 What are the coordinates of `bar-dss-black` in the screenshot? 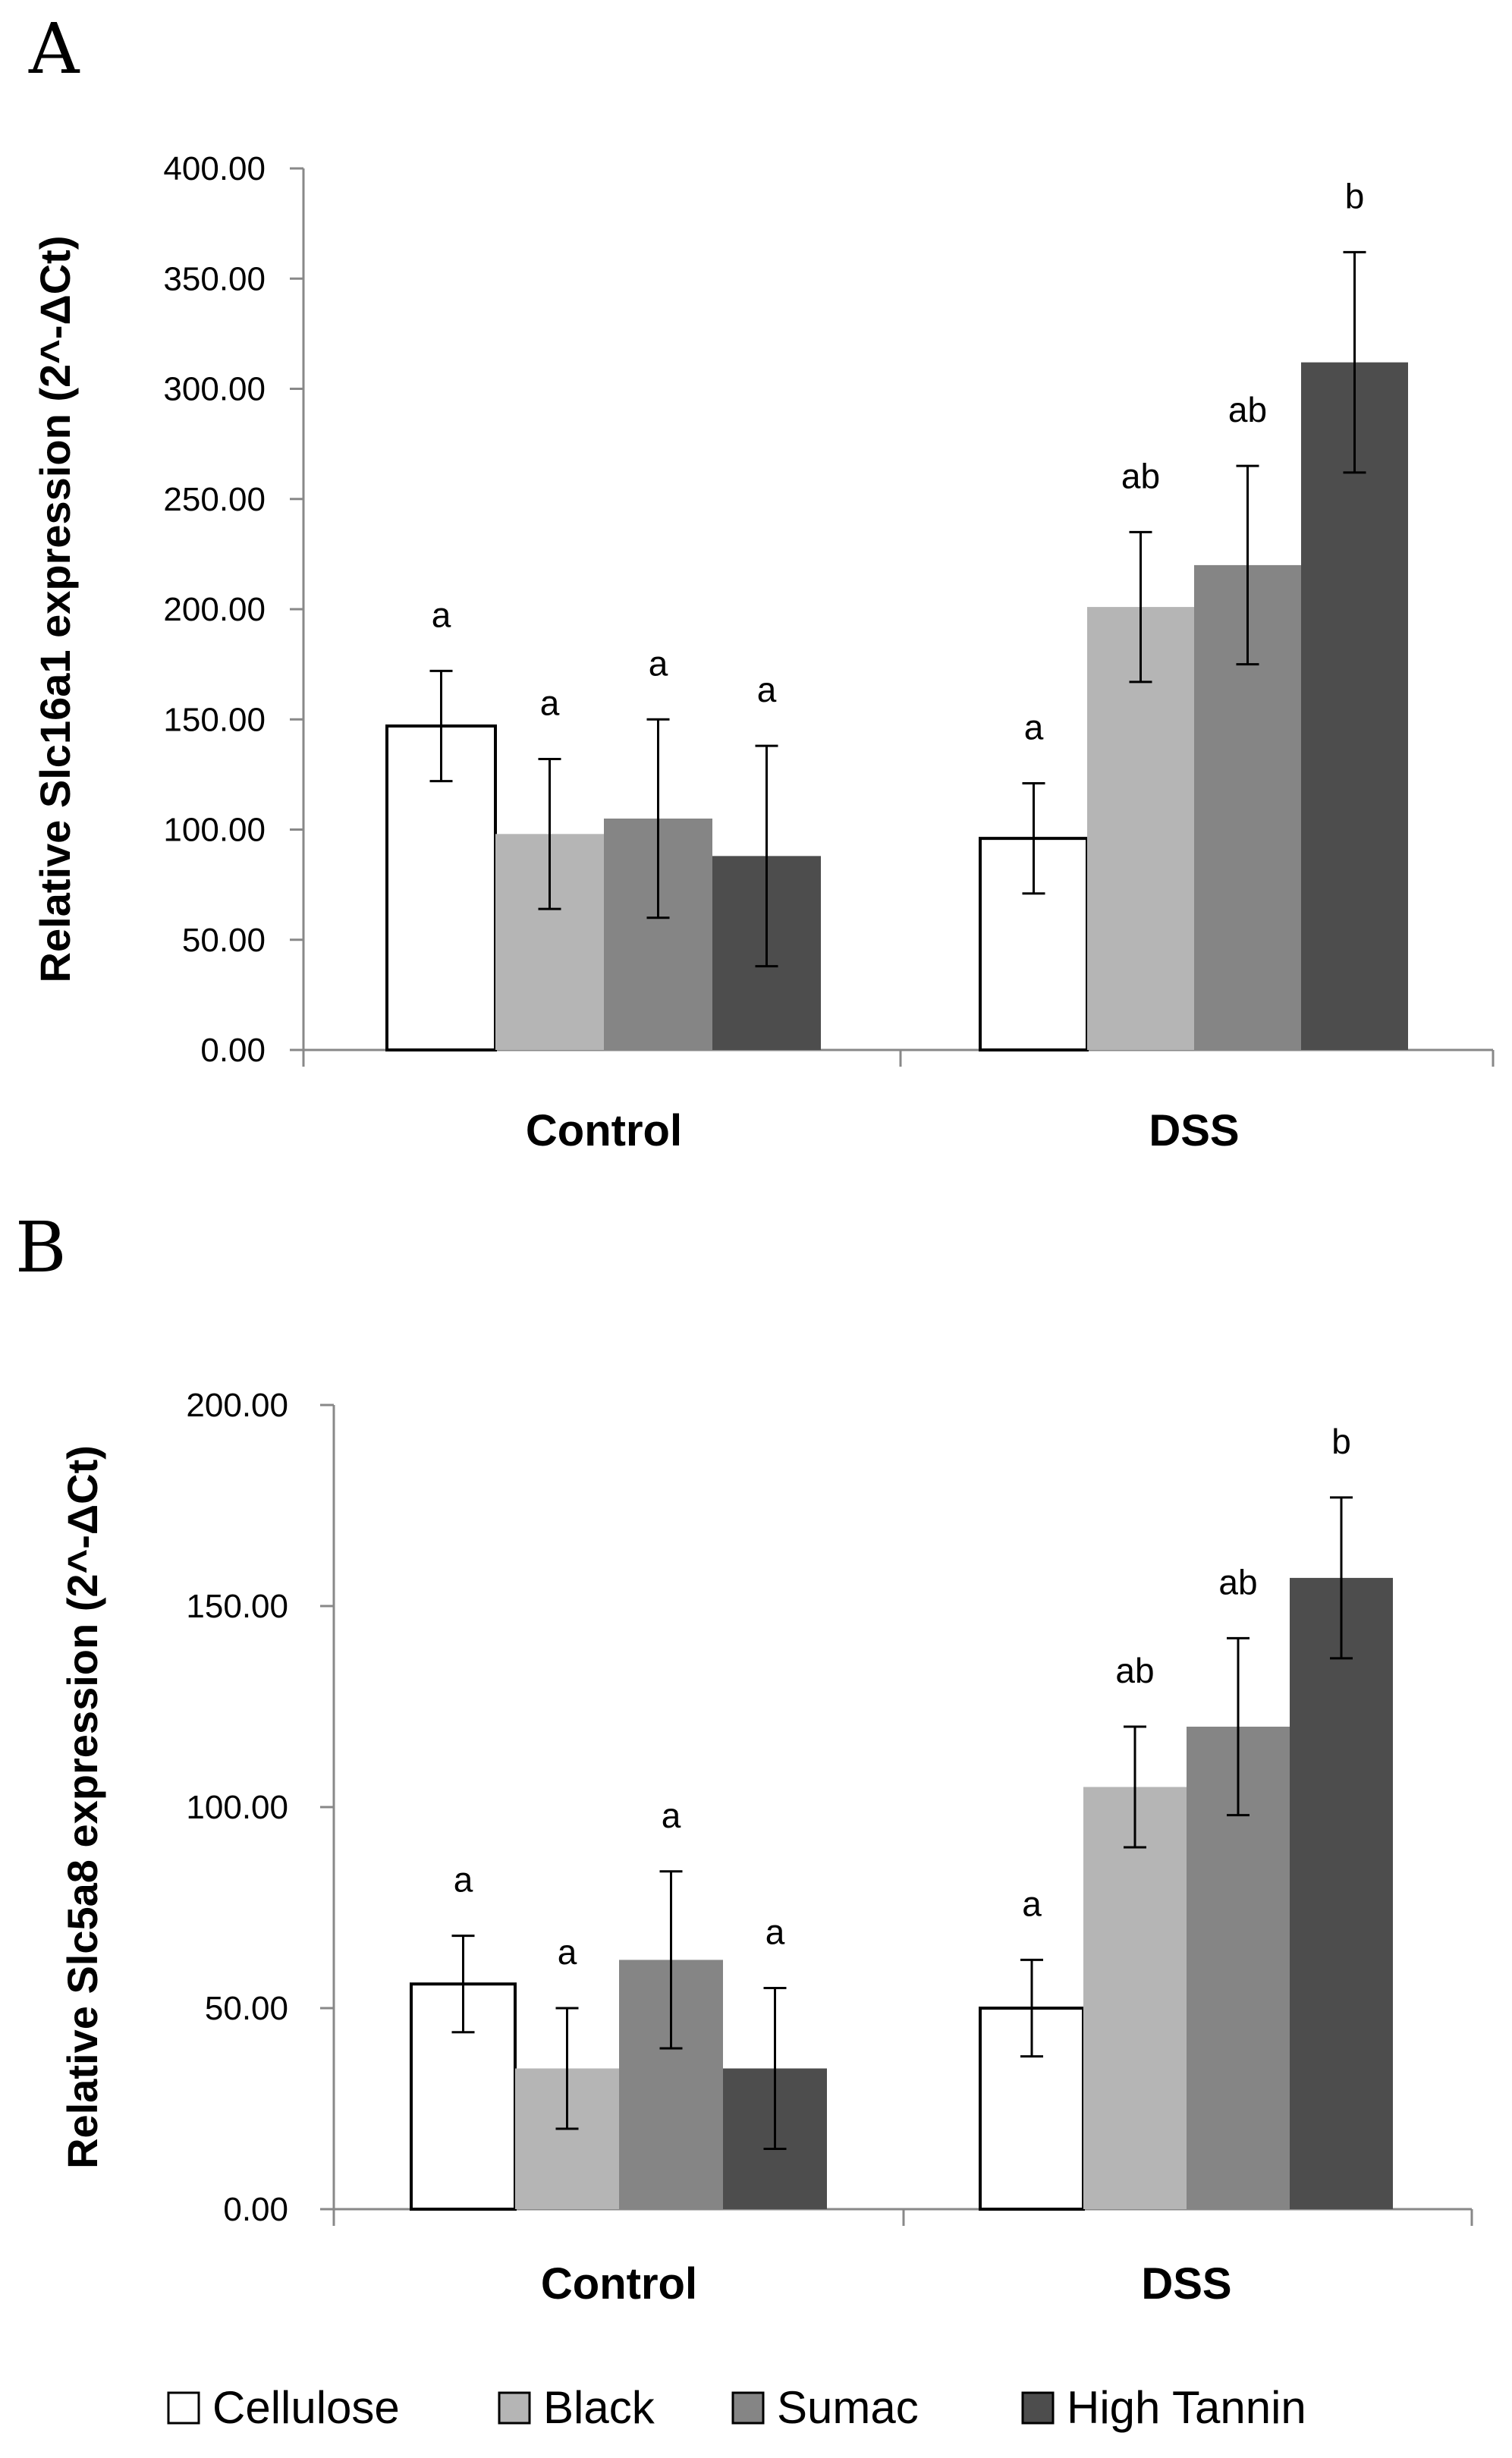 It's located at (1135, 1998).